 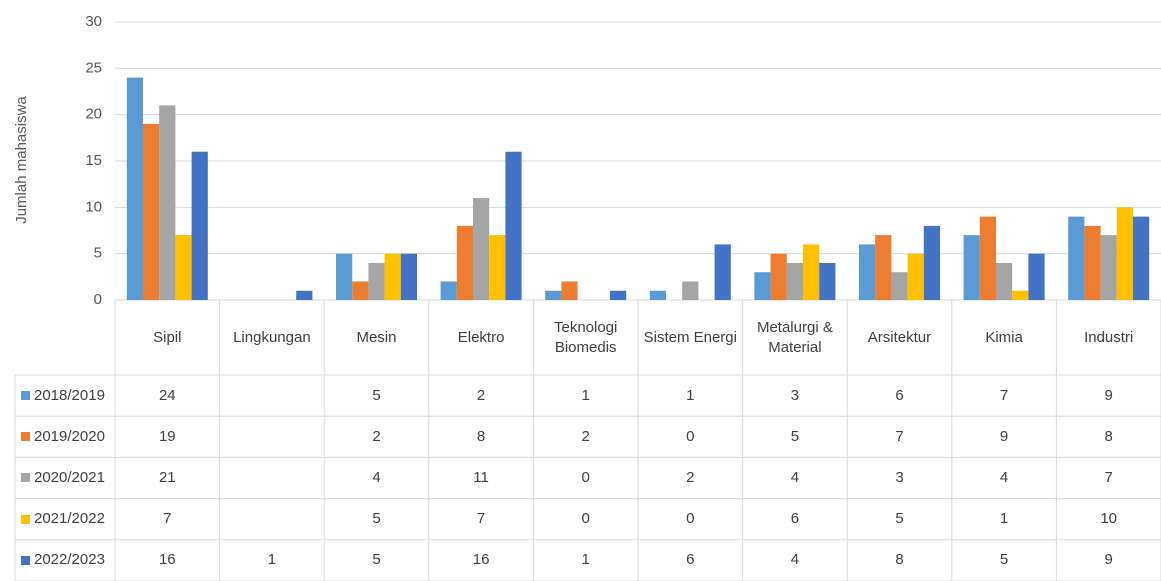 I want to click on legend-entry: 2021/2022, so click(x=65, y=519).